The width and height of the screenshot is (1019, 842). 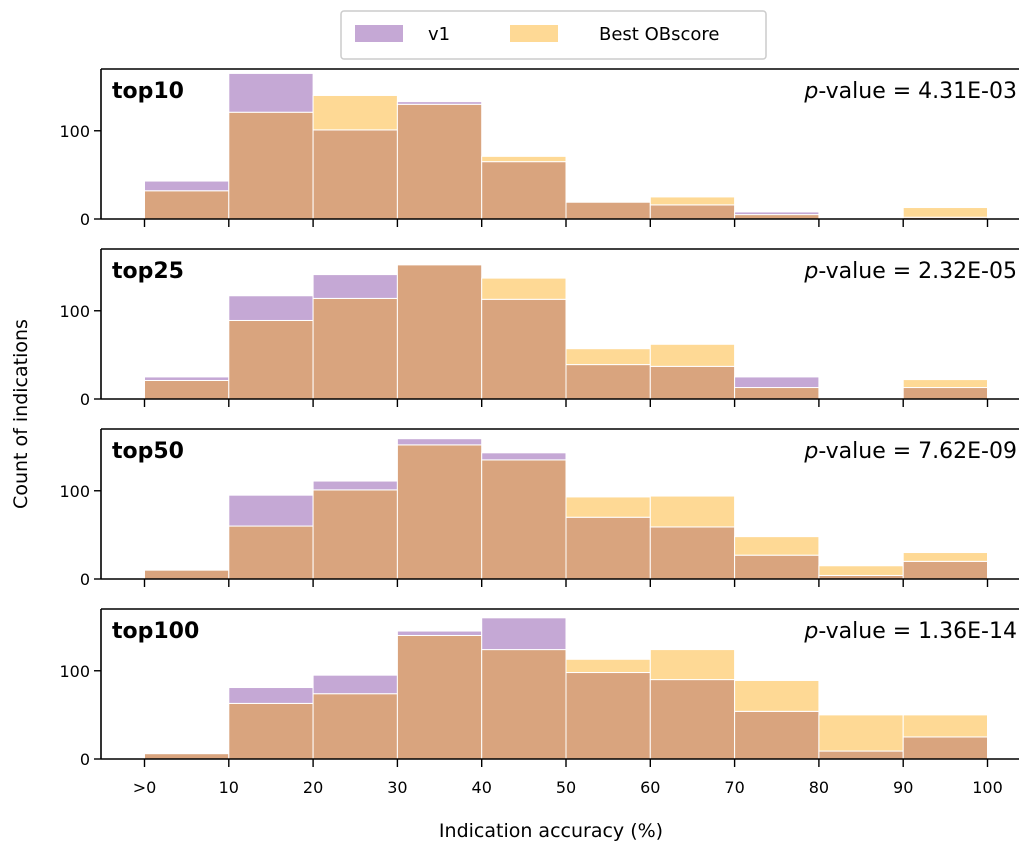 I want to click on legend-label-best-obscore: Best OBscore, so click(x=659, y=34).